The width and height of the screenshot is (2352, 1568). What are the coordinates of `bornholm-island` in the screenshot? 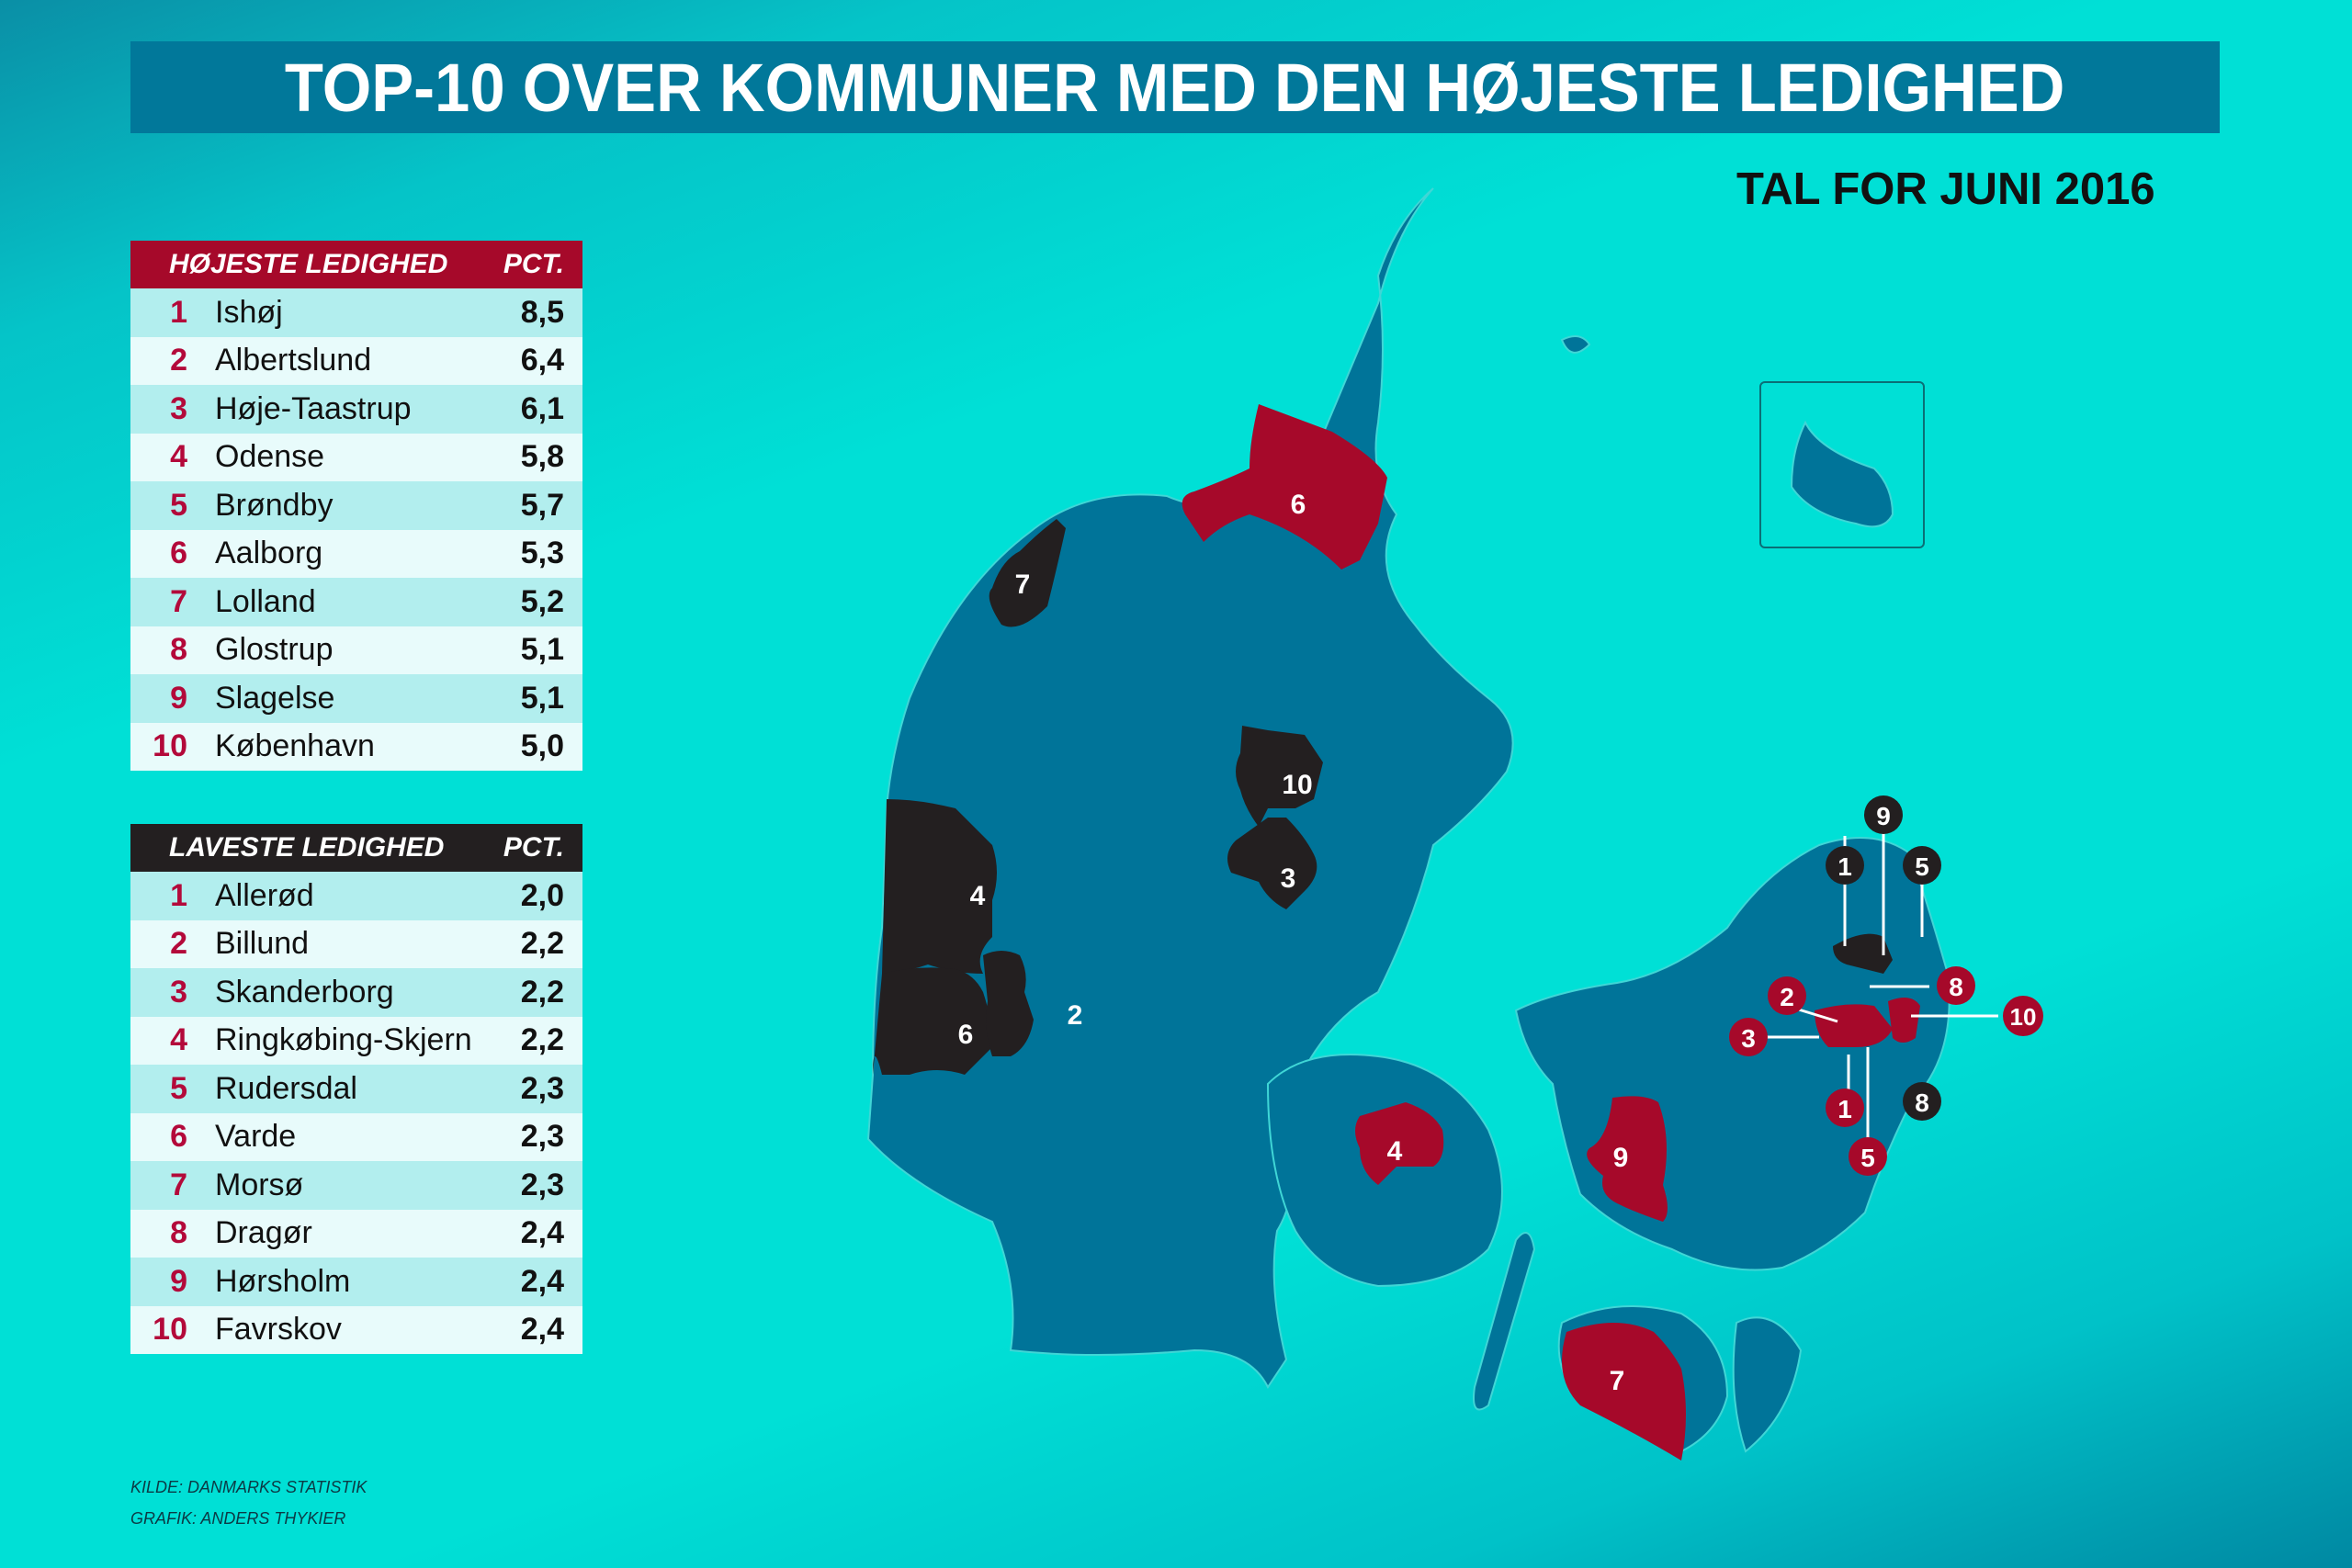 It's located at (1842, 474).